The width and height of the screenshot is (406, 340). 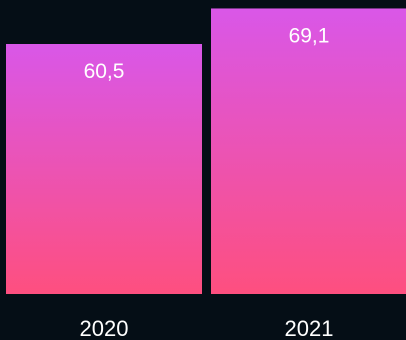 I want to click on value-label-2021: 69,1, so click(x=309, y=35).